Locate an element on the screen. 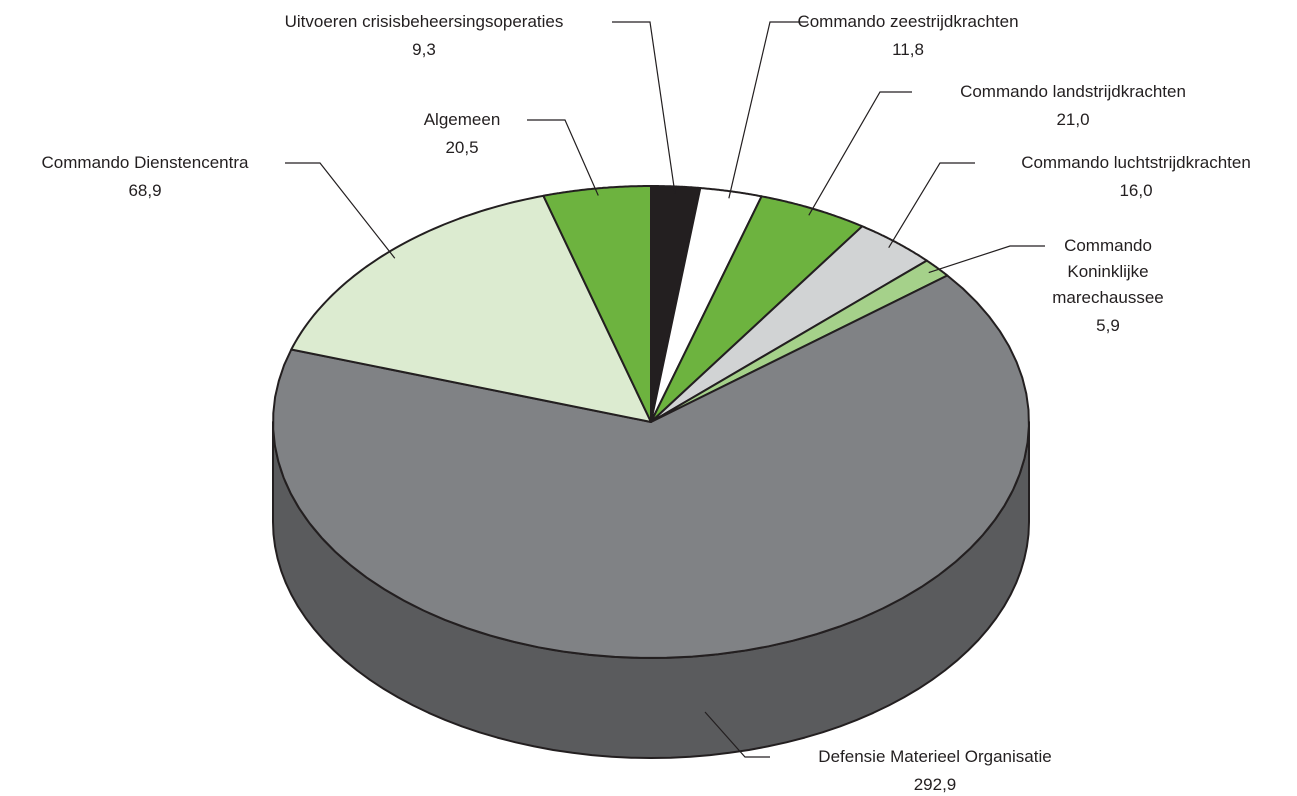  slice-label: Algemeen is located at coordinates (462, 119).